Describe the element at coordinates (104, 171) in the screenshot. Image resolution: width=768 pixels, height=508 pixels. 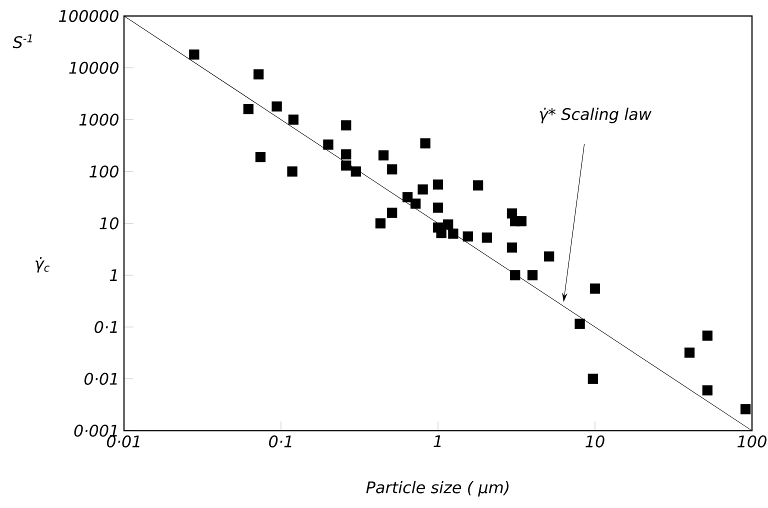
I see `y-tick-label: 100` at that location.